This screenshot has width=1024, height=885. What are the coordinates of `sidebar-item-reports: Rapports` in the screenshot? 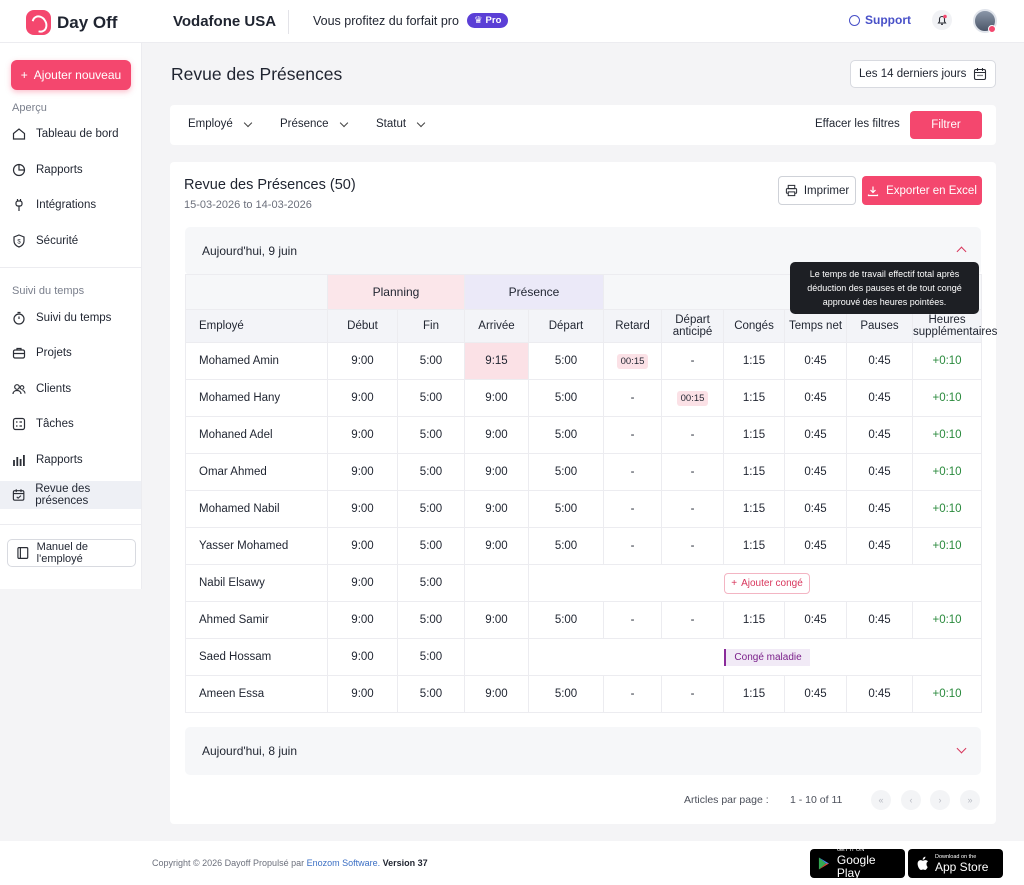 It's located at (70, 170).